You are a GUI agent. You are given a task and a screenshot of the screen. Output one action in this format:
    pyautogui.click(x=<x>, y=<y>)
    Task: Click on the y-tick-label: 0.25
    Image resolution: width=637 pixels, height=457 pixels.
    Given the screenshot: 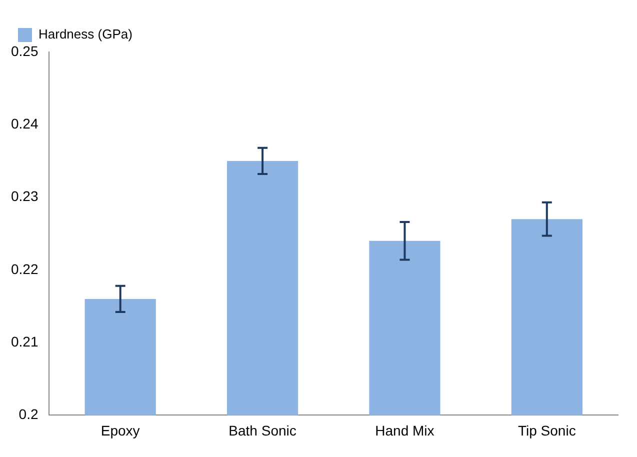 What is the action you would take?
    pyautogui.click(x=24, y=50)
    